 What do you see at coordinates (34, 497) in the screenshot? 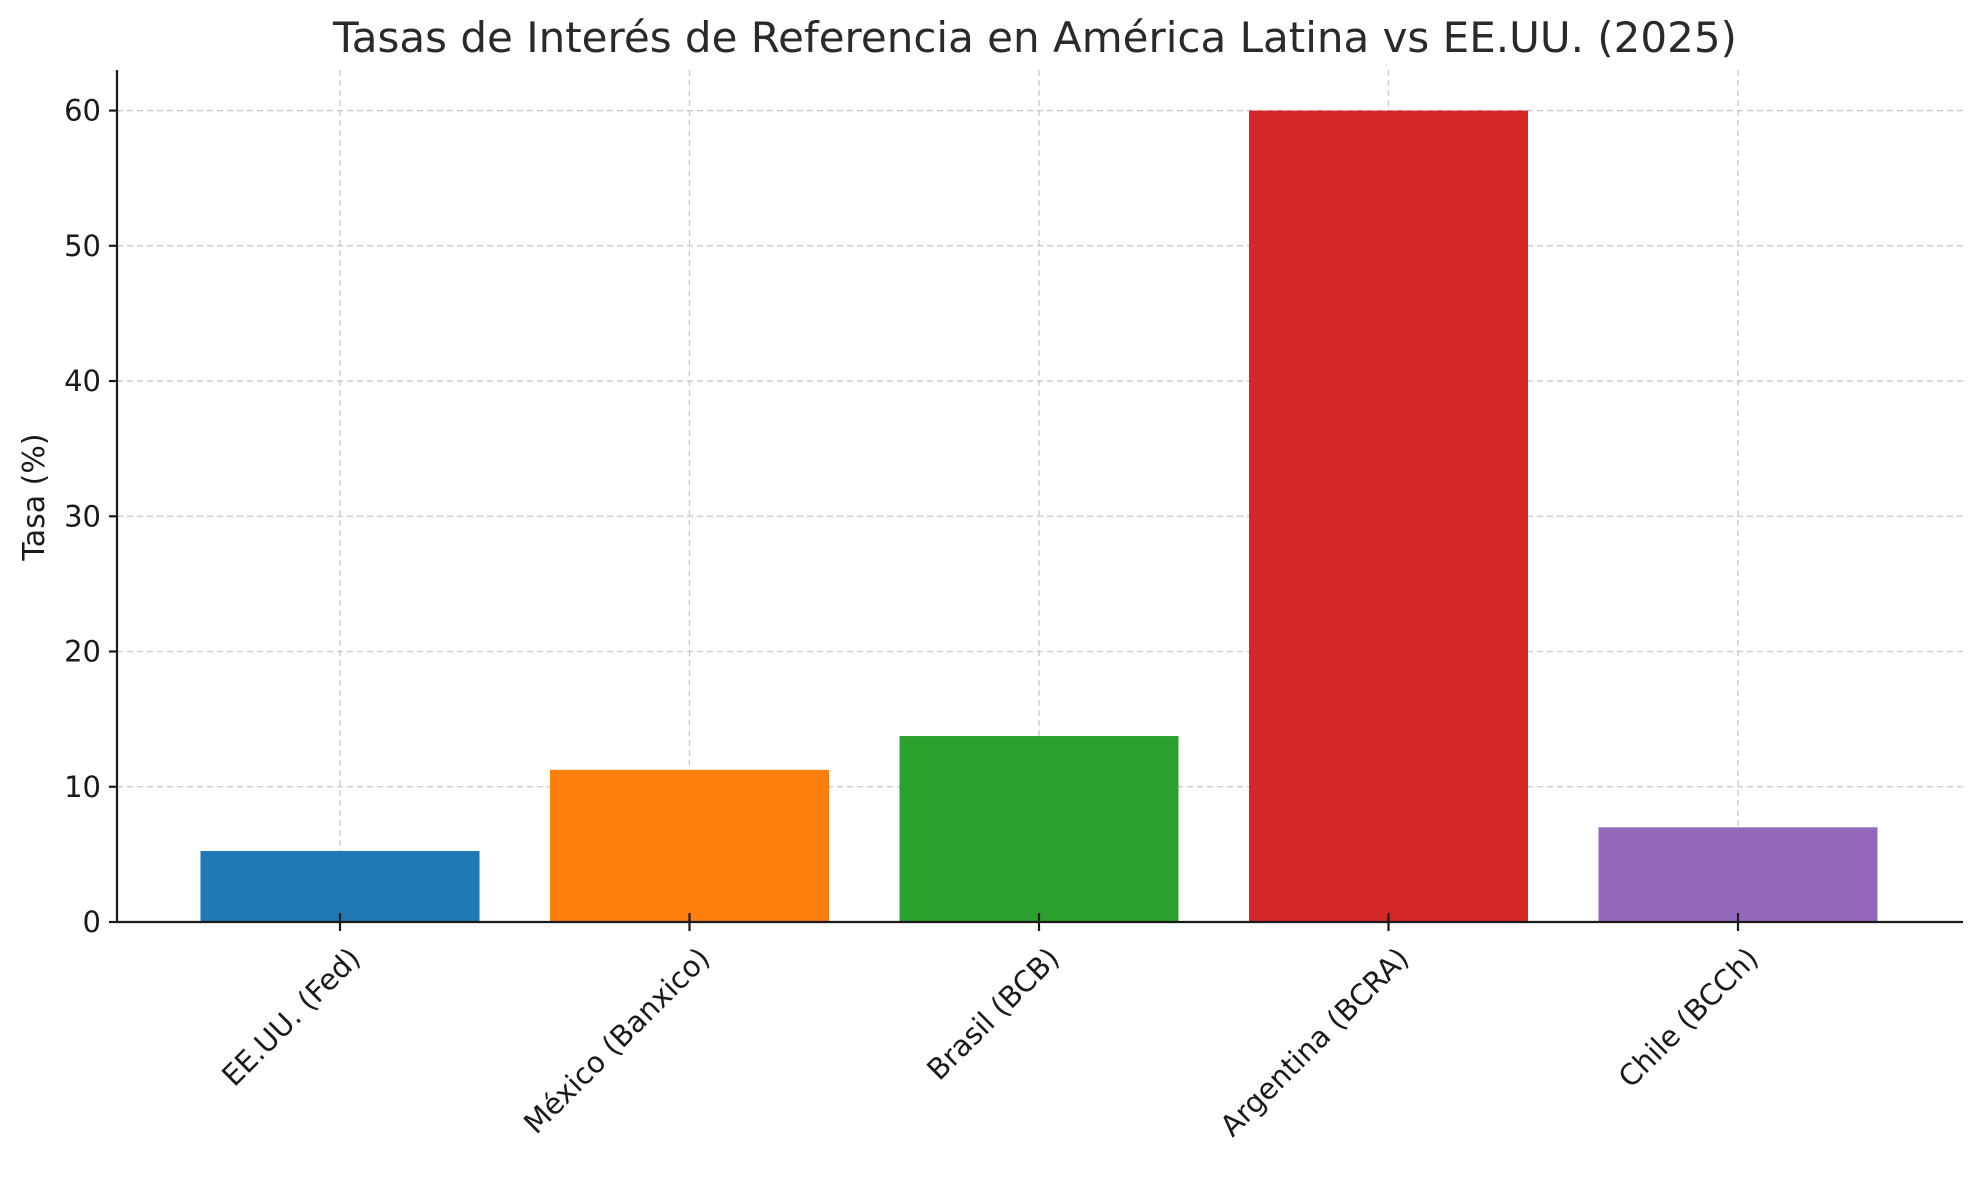
I see `y-axis-title: Tasa (%)` at bounding box center [34, 497].